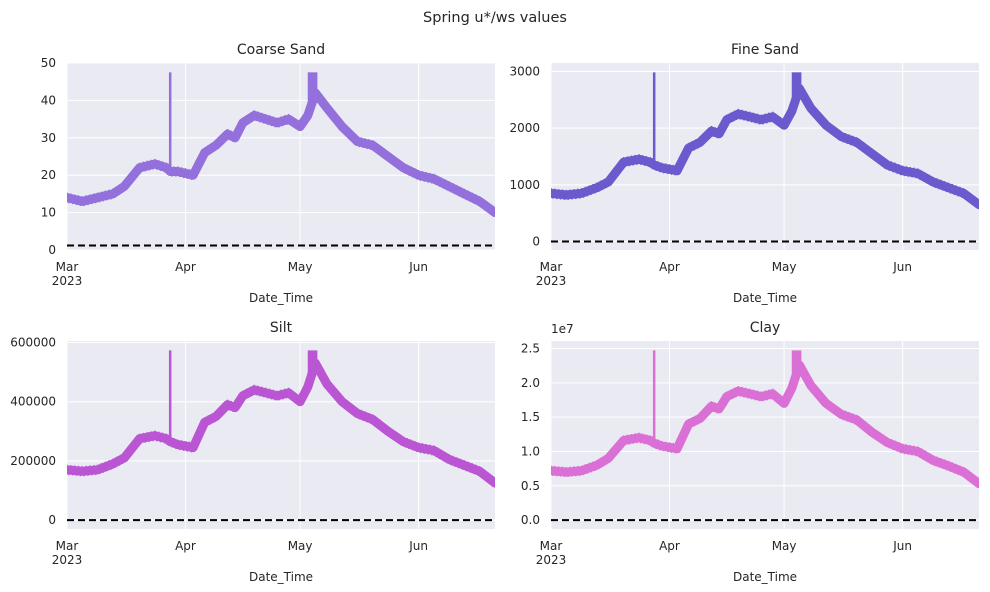 This screenshot has height=592, width=990. I want to click on chart-3-plot-area, so click(765, 435).